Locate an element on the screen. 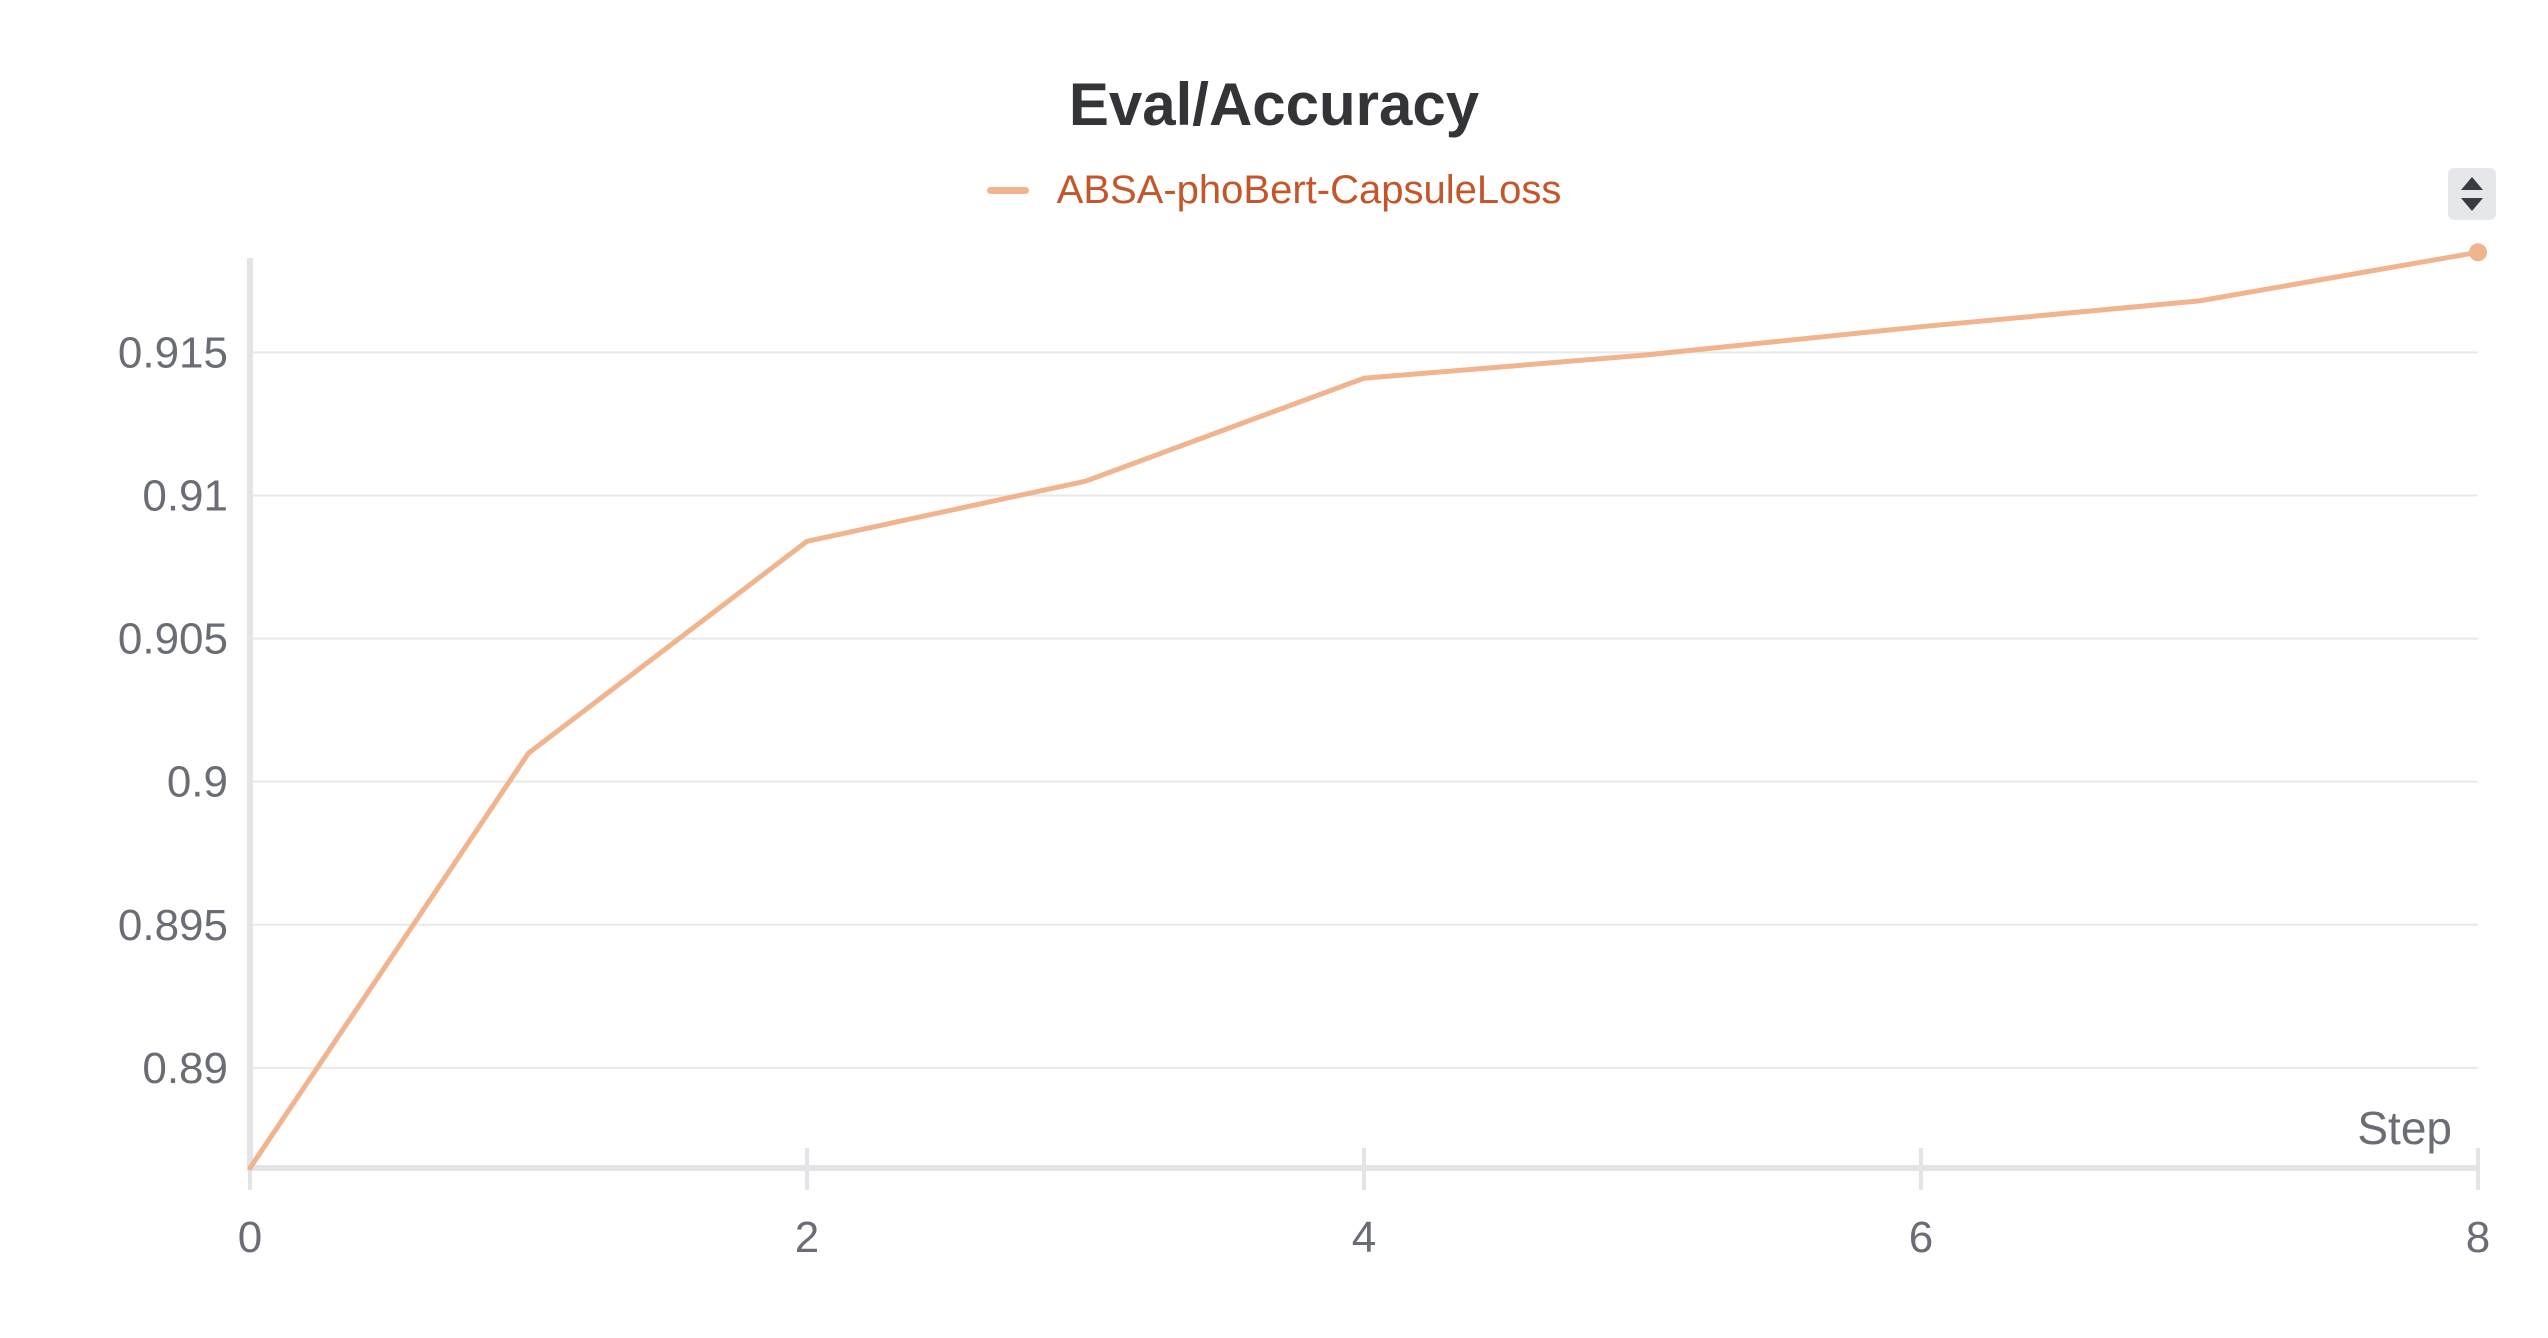  y-tick-label: 0.895 is located at coordinates (173, 925).